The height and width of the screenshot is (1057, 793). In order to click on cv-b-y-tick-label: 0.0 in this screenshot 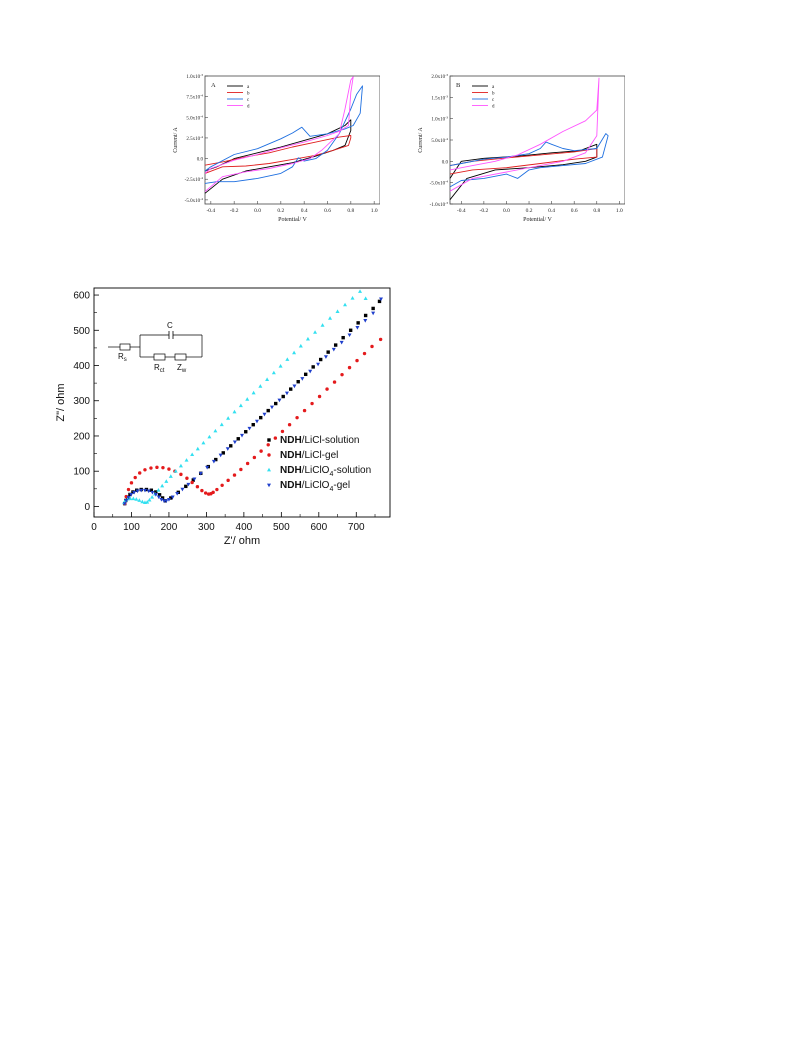, I will do `click(445, 162)`.